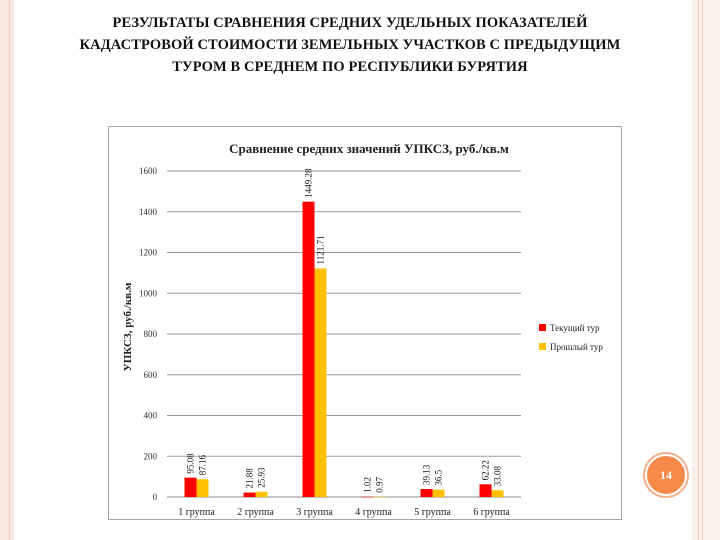 The height and width of the screenshot is (540, 720). What do you see at coordinates (255, 512) in the screenshot?
I see `category-label: 2 группа` at bounding box center [255, 512].